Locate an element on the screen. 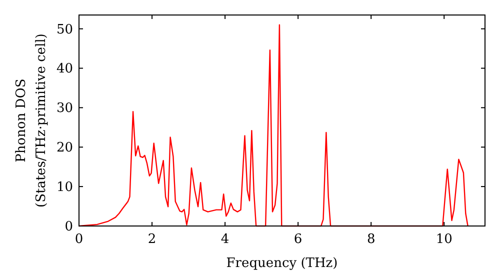 The image size is (500, 280). y-axis-title: Phonon DOS (States/THz·primitive cell) is located at coordinates (31, 120).